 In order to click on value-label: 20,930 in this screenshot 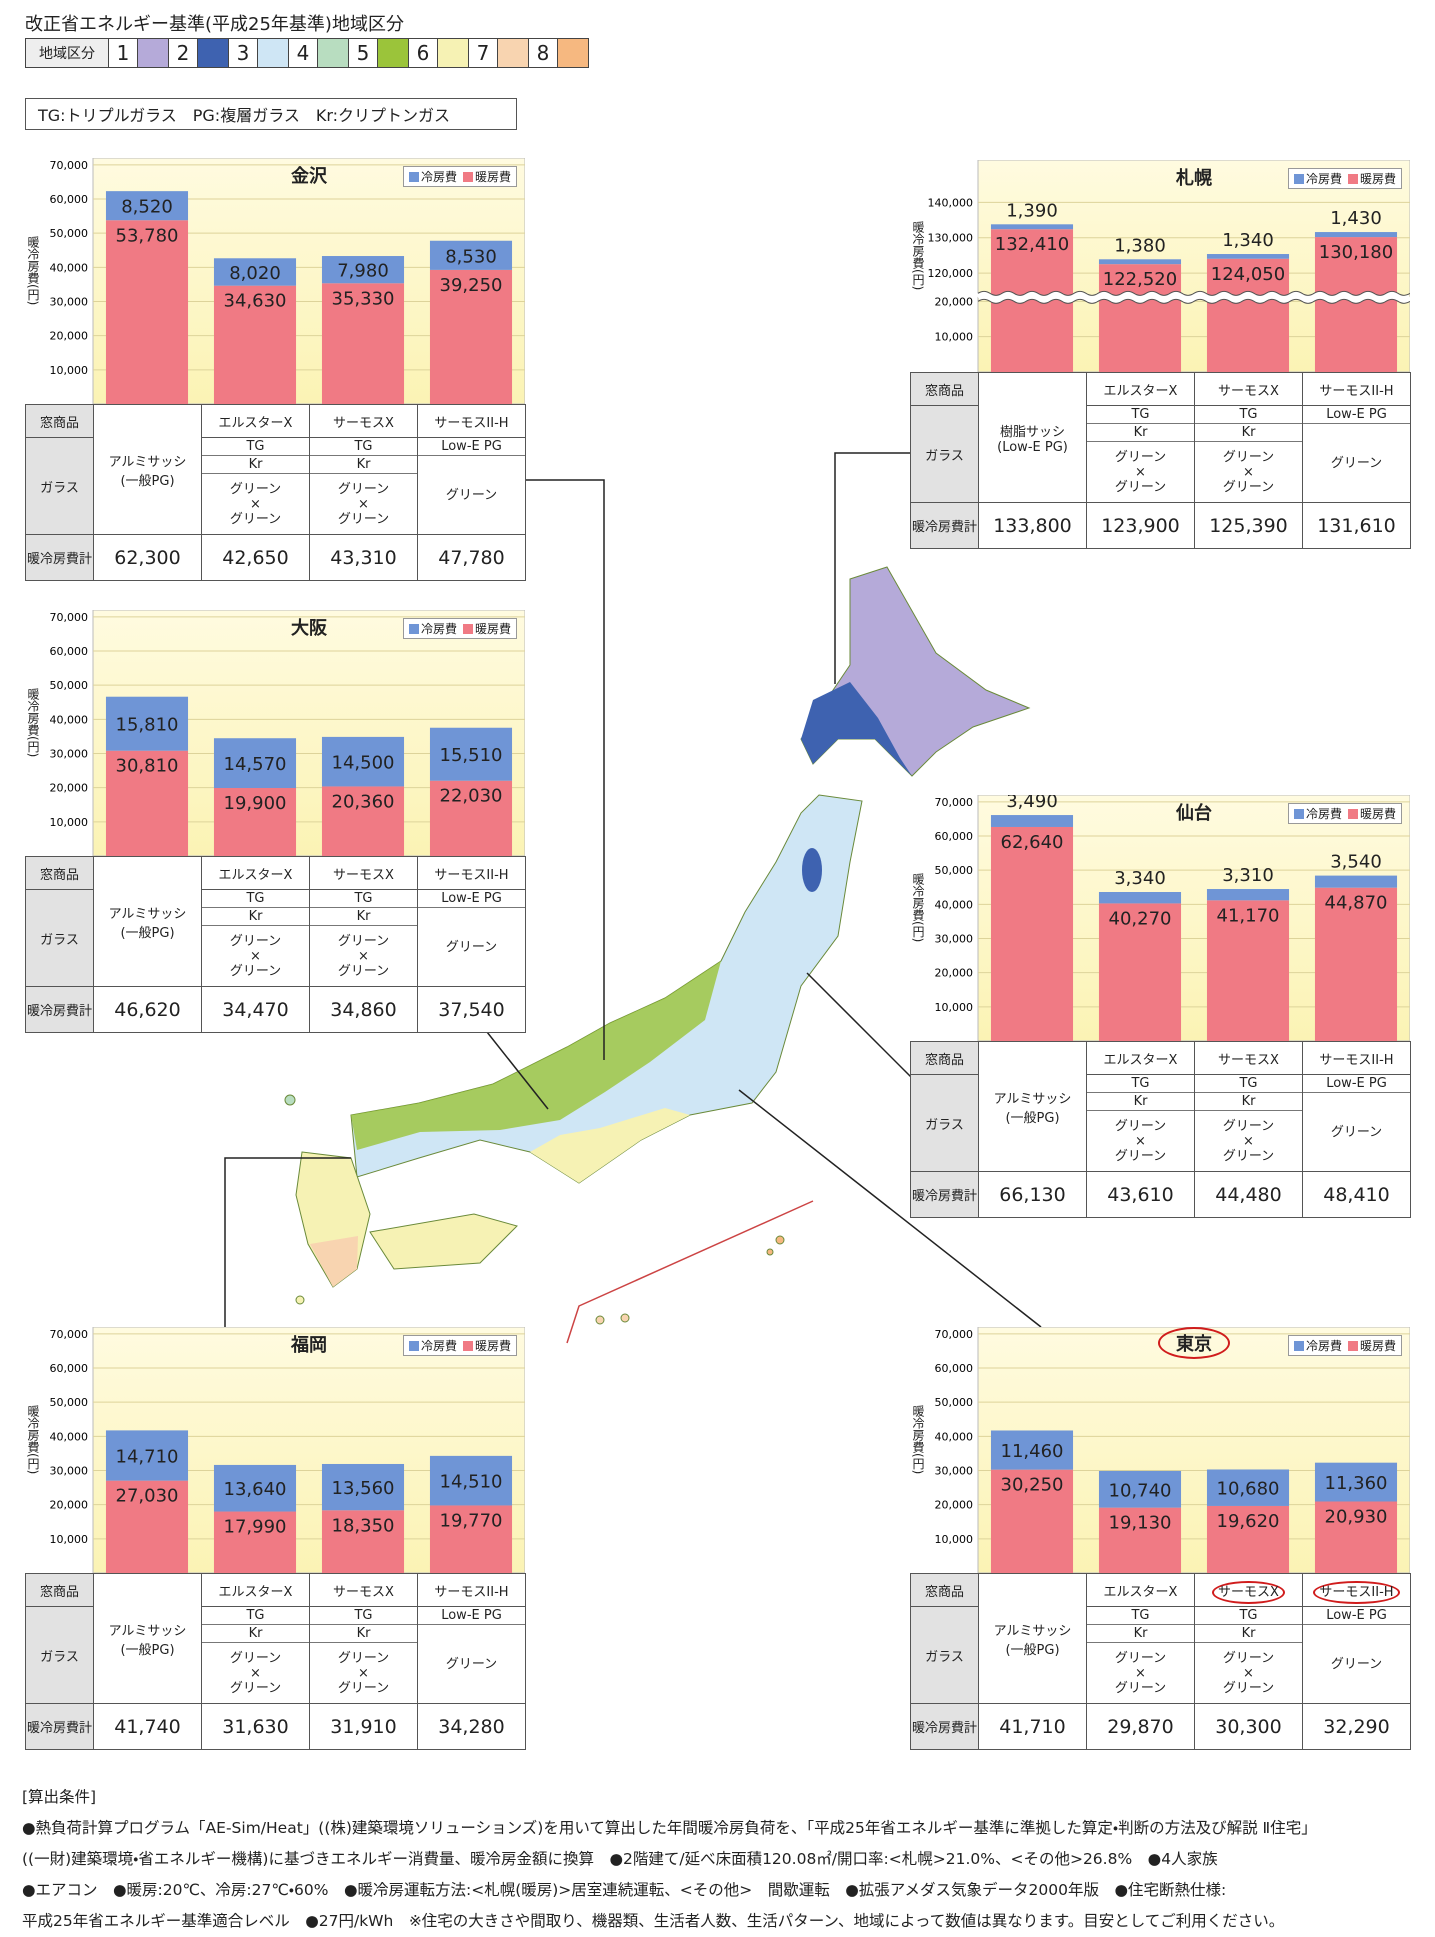, I will do `click(1356, 1516)`.